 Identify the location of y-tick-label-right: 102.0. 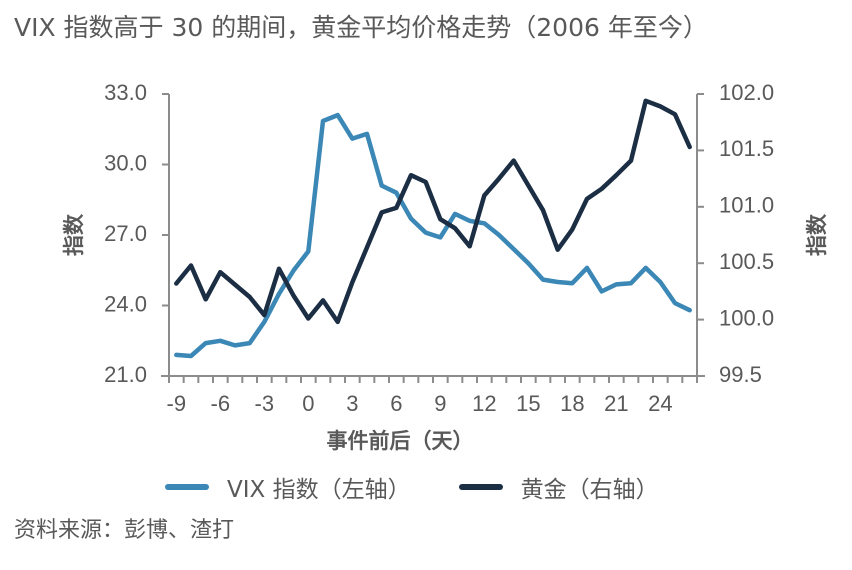
(746, 92).